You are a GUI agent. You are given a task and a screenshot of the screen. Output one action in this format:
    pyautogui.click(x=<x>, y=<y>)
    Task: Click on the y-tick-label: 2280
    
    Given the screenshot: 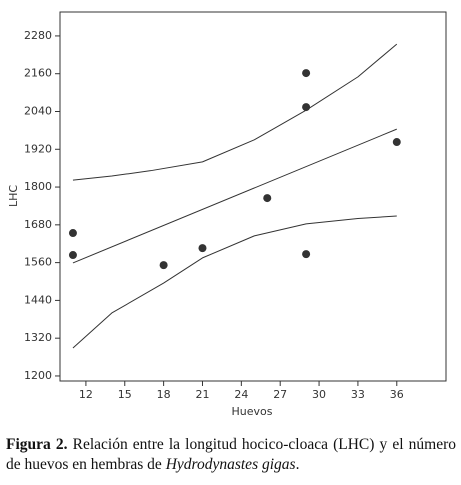 What is the action you would take?
    pyautogui.click(x=38, y=35)
    